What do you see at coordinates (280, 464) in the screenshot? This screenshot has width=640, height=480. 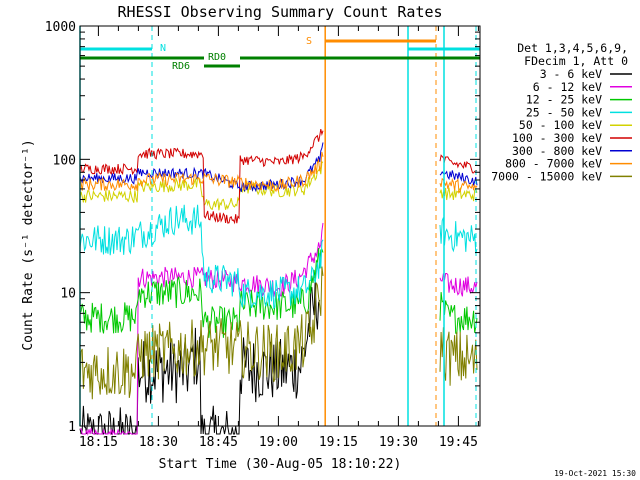 I see `x-axis-label: Start Time (30-Aug-05 18:10:22)` at bounding box center [280, 464].